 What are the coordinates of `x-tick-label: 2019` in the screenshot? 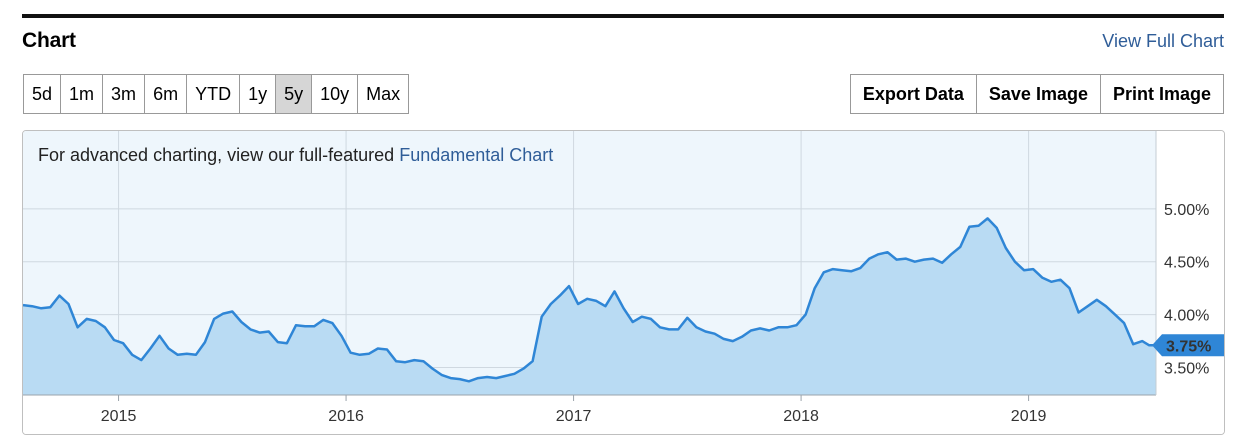 It's located at (1029, 416).